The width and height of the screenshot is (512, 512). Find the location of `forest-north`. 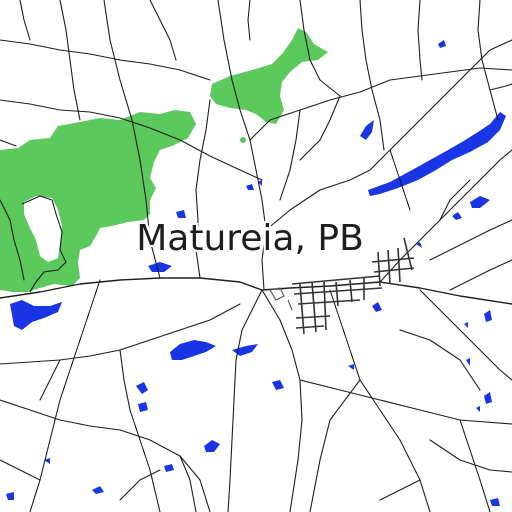

forest-north is located at coordinates (269, 76).